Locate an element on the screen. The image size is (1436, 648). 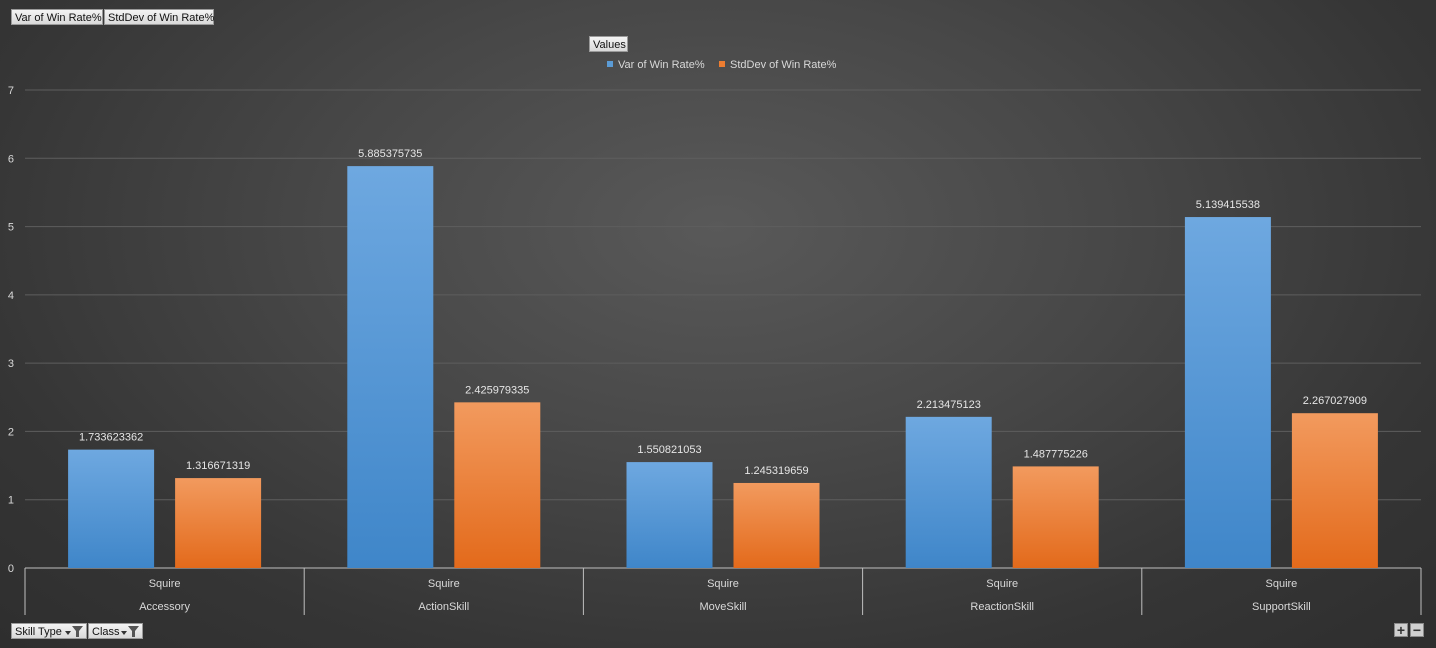
data-label: 1.316671319 is located at coordinates (218, 466).